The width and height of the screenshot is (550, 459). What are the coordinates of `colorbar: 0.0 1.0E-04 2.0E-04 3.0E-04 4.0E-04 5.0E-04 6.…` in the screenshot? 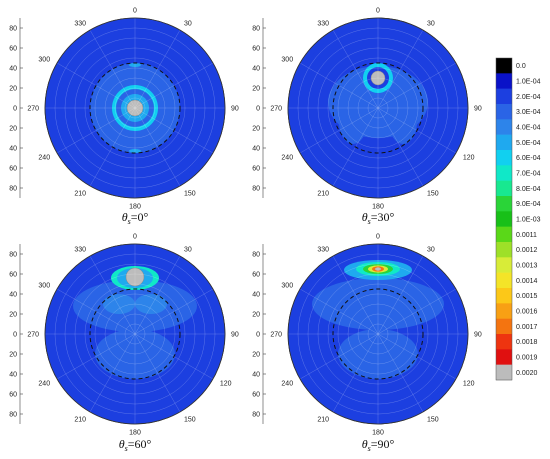 It's located at (518, 219).